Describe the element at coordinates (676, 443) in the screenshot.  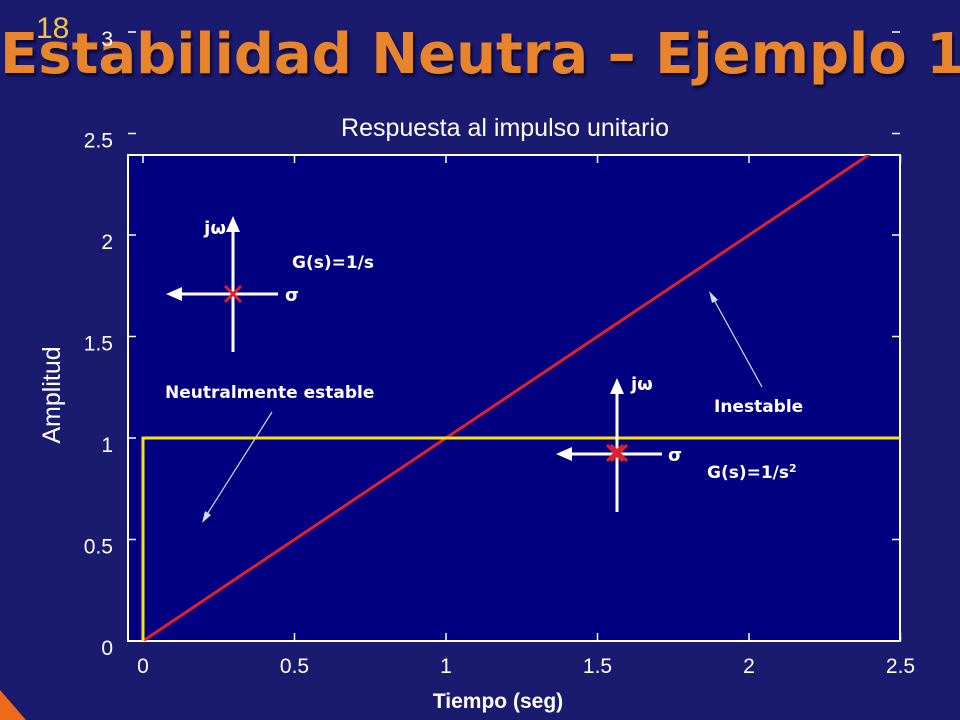
I see `s-plane-diagram-2: jω σ G(s)=1/s2` at that location.